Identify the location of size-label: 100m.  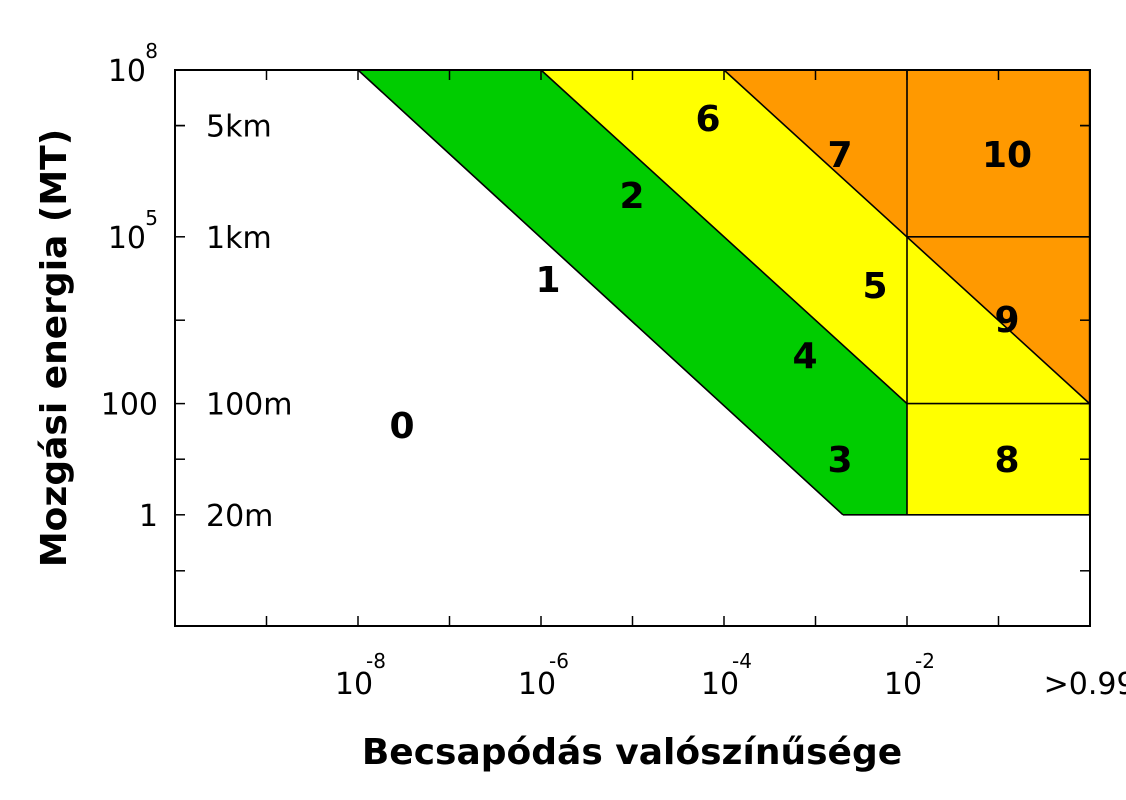
(249, 405).